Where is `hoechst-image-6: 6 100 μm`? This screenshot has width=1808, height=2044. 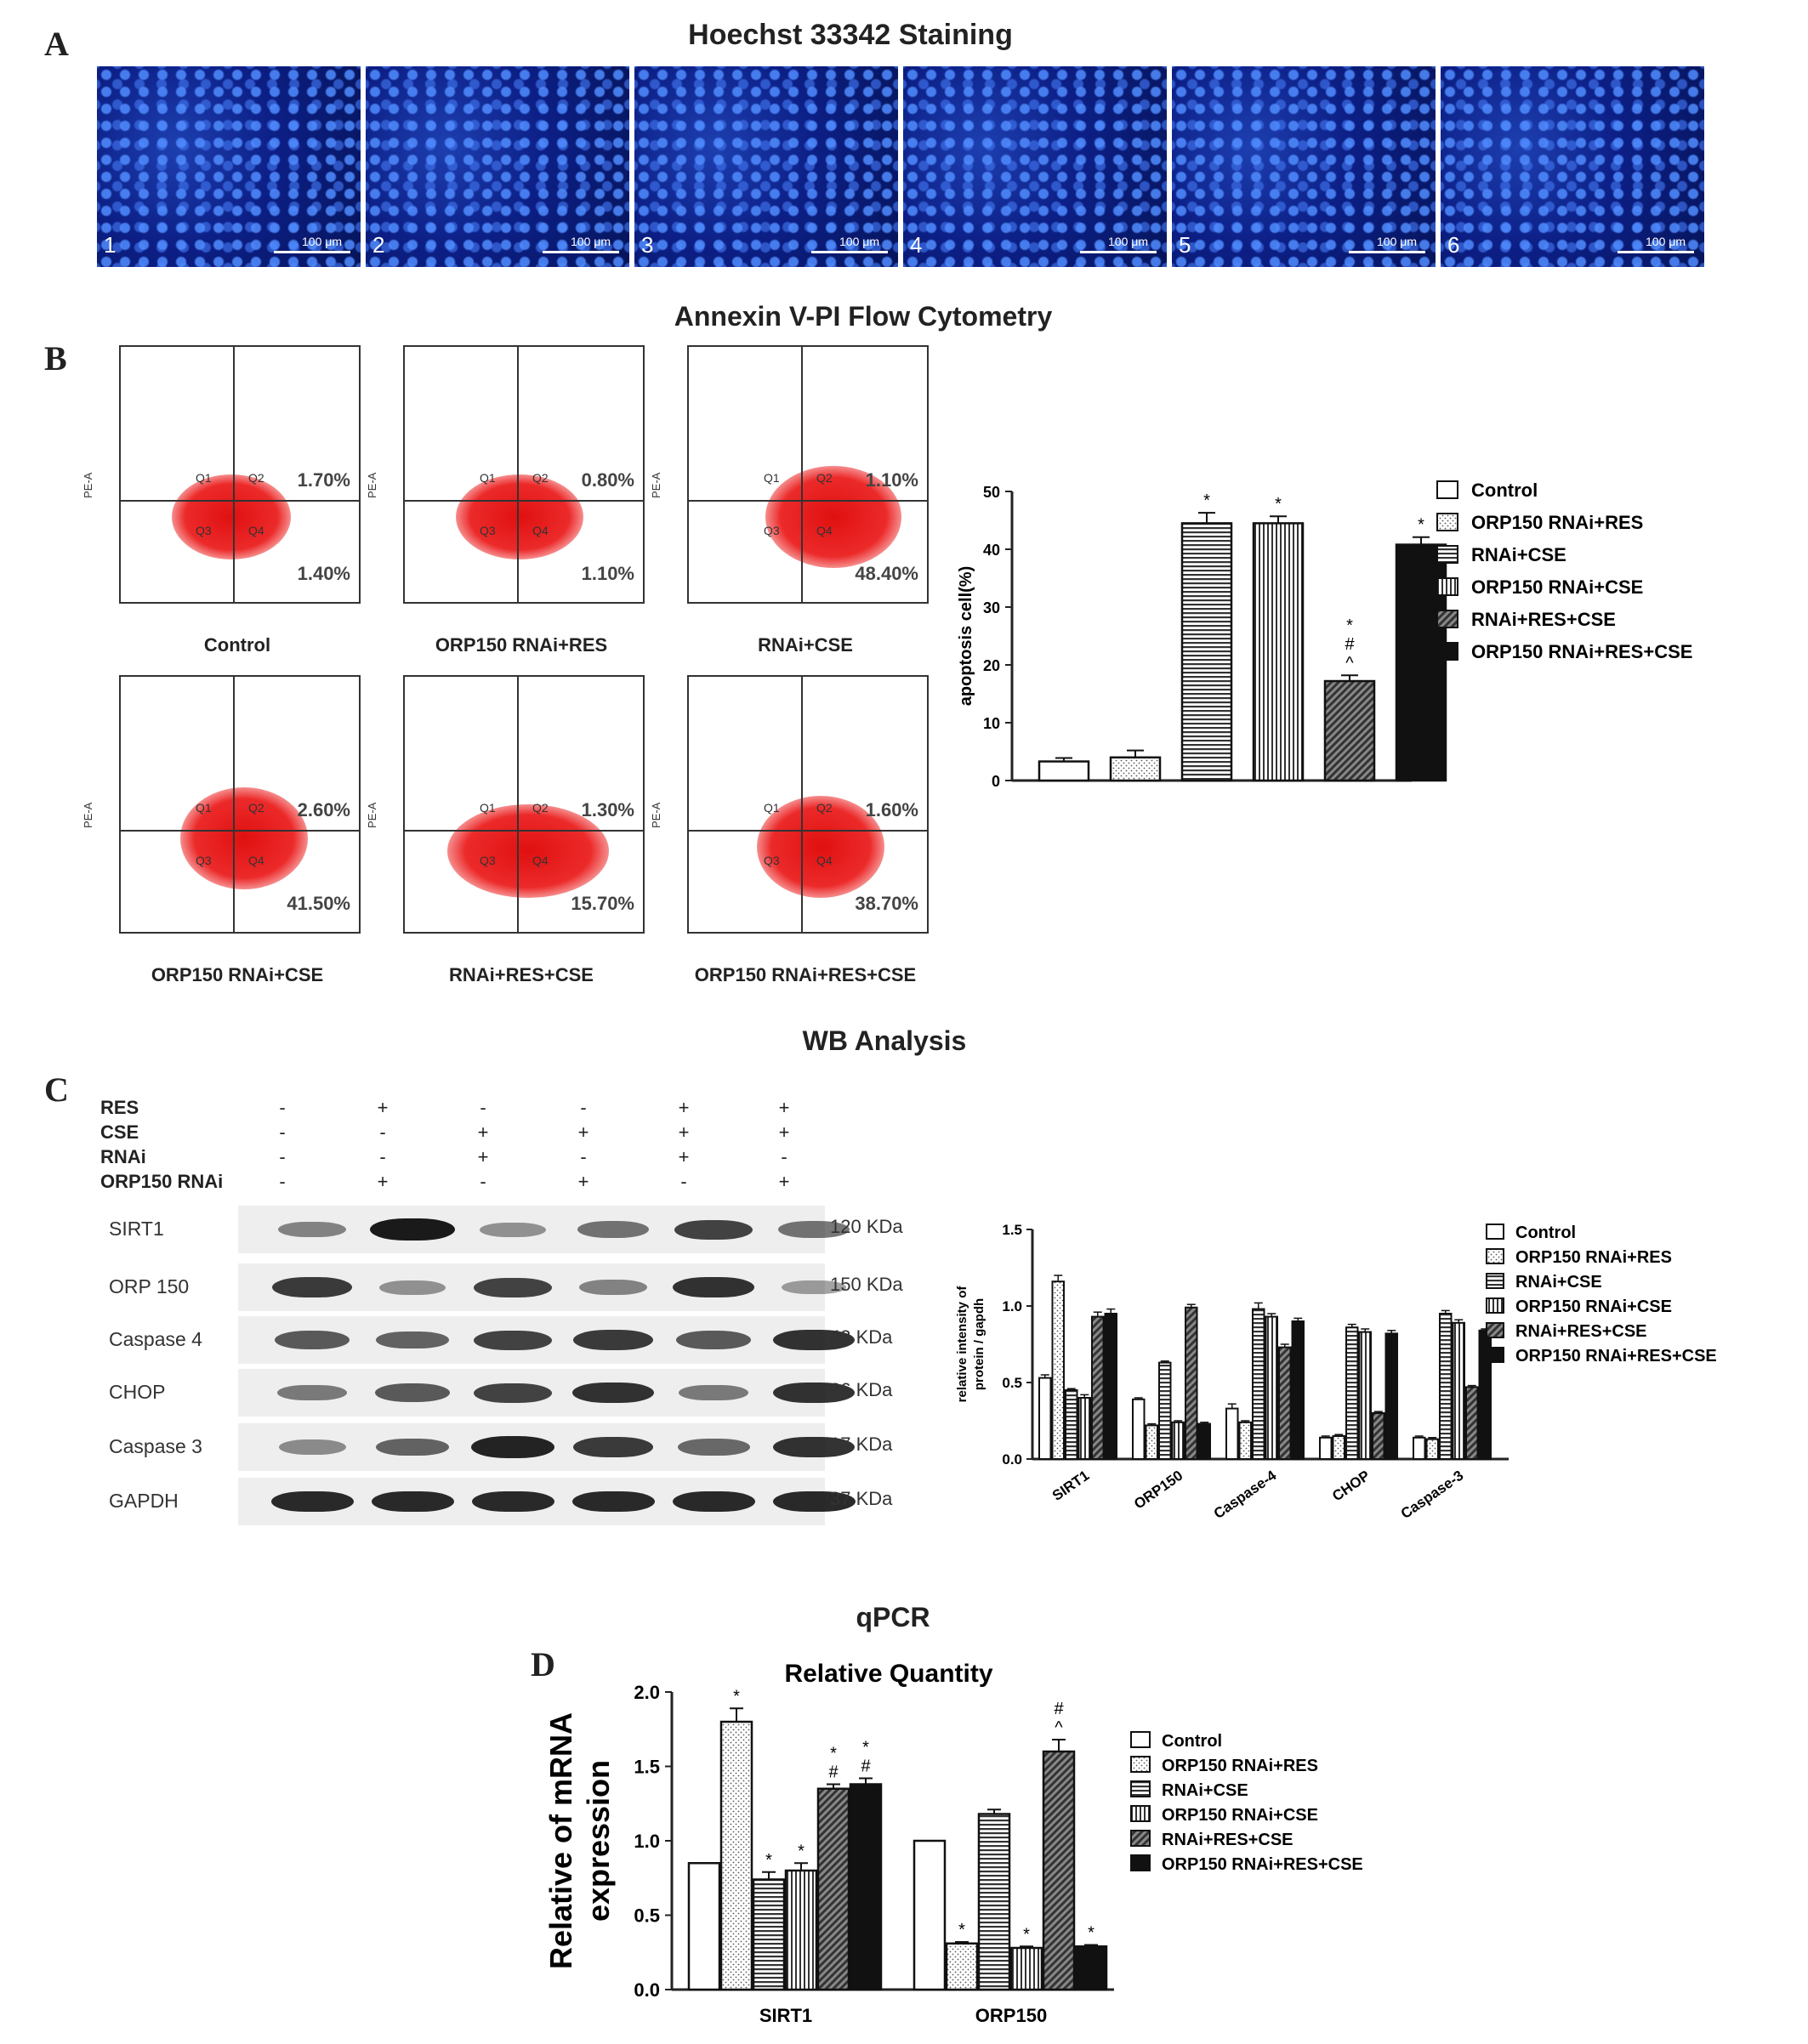 hoechst-image-6: 6 100 μm is located at coordinates (1572, 167).